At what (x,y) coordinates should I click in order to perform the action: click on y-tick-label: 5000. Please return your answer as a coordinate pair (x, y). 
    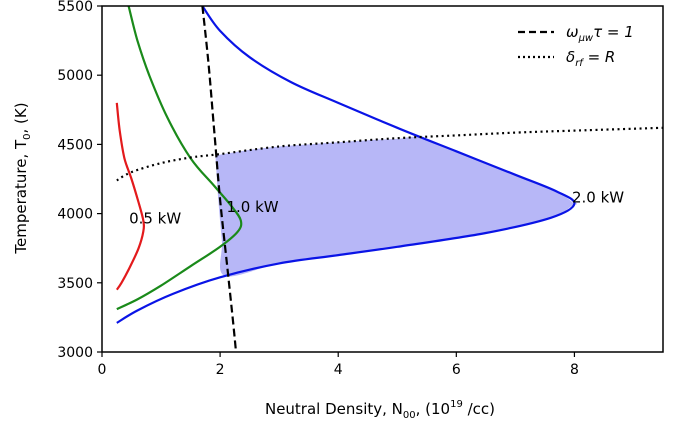
    Looking at the image, I should click on (75, 76).